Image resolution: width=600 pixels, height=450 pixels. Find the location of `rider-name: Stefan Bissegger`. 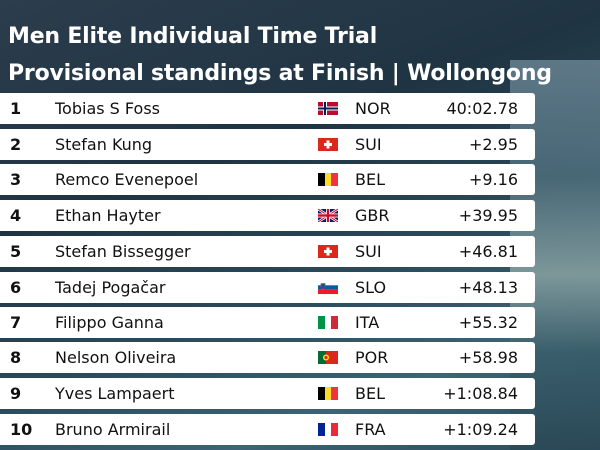

rider-name: Stefan Bissegger is located at coordinates (123, 251).